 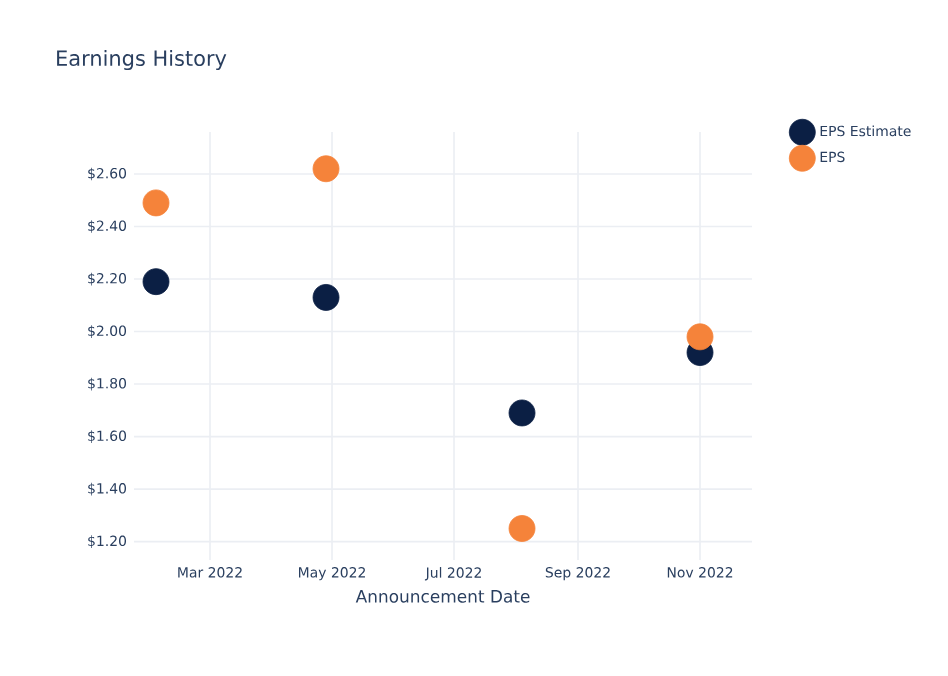 I want to click on chart-title: Earnings History, so click(x=142, y=60).